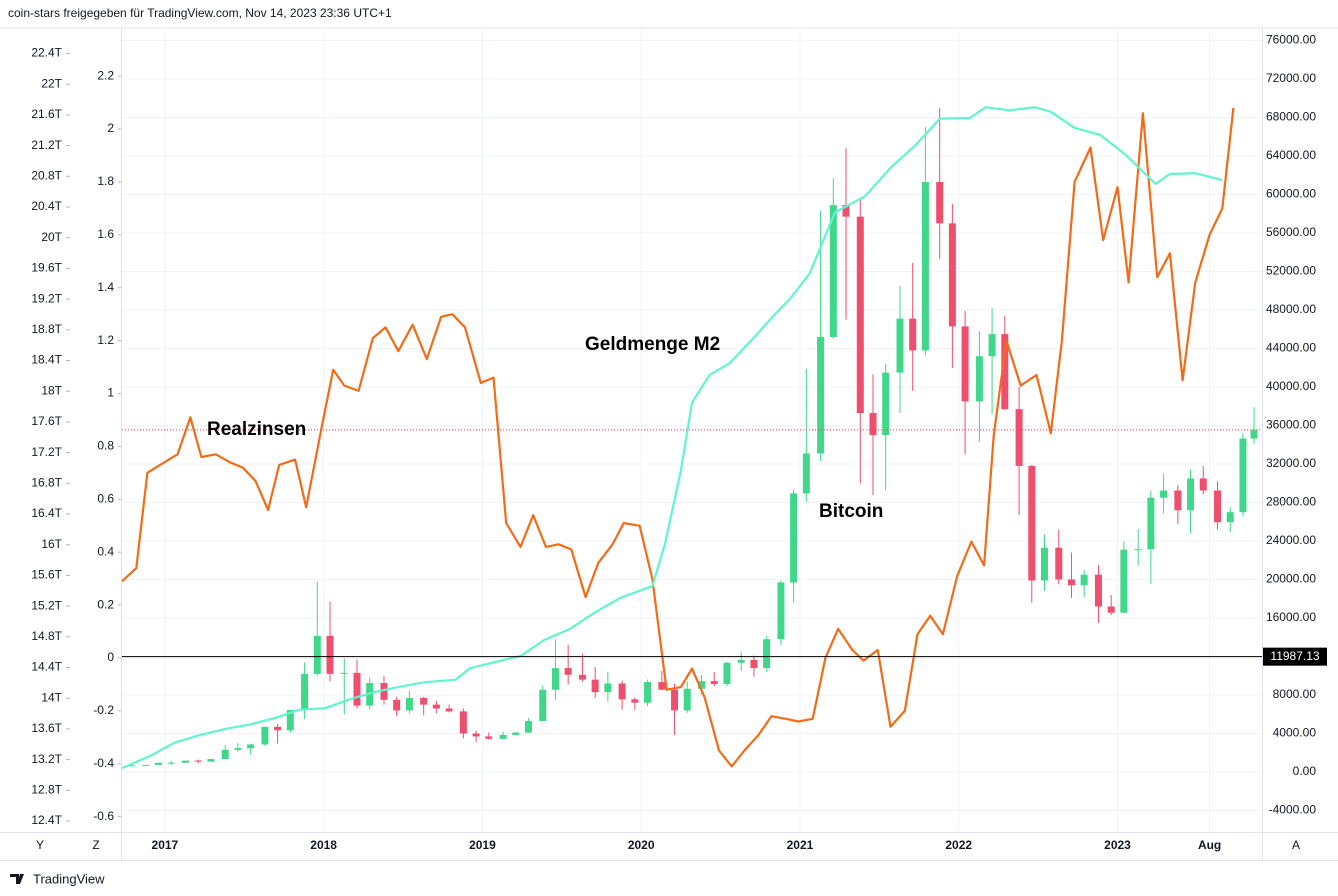 This screenshot has height=896, width=1338. I want to click on y3-tick-label: 14.4T, so click(46, 667).